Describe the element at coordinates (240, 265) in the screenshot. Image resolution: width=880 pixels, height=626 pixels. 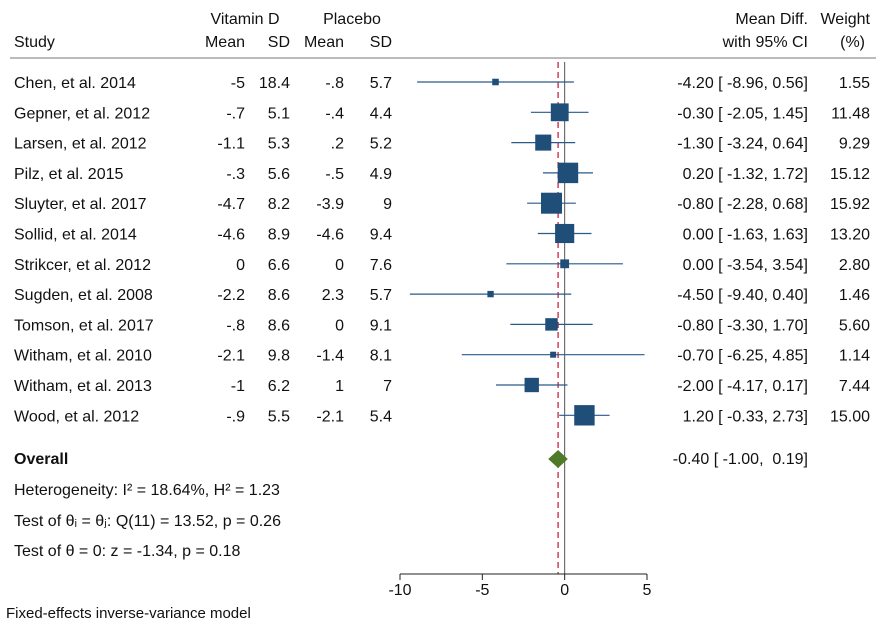
I see `vitamin-d-mean: 0` at that location.